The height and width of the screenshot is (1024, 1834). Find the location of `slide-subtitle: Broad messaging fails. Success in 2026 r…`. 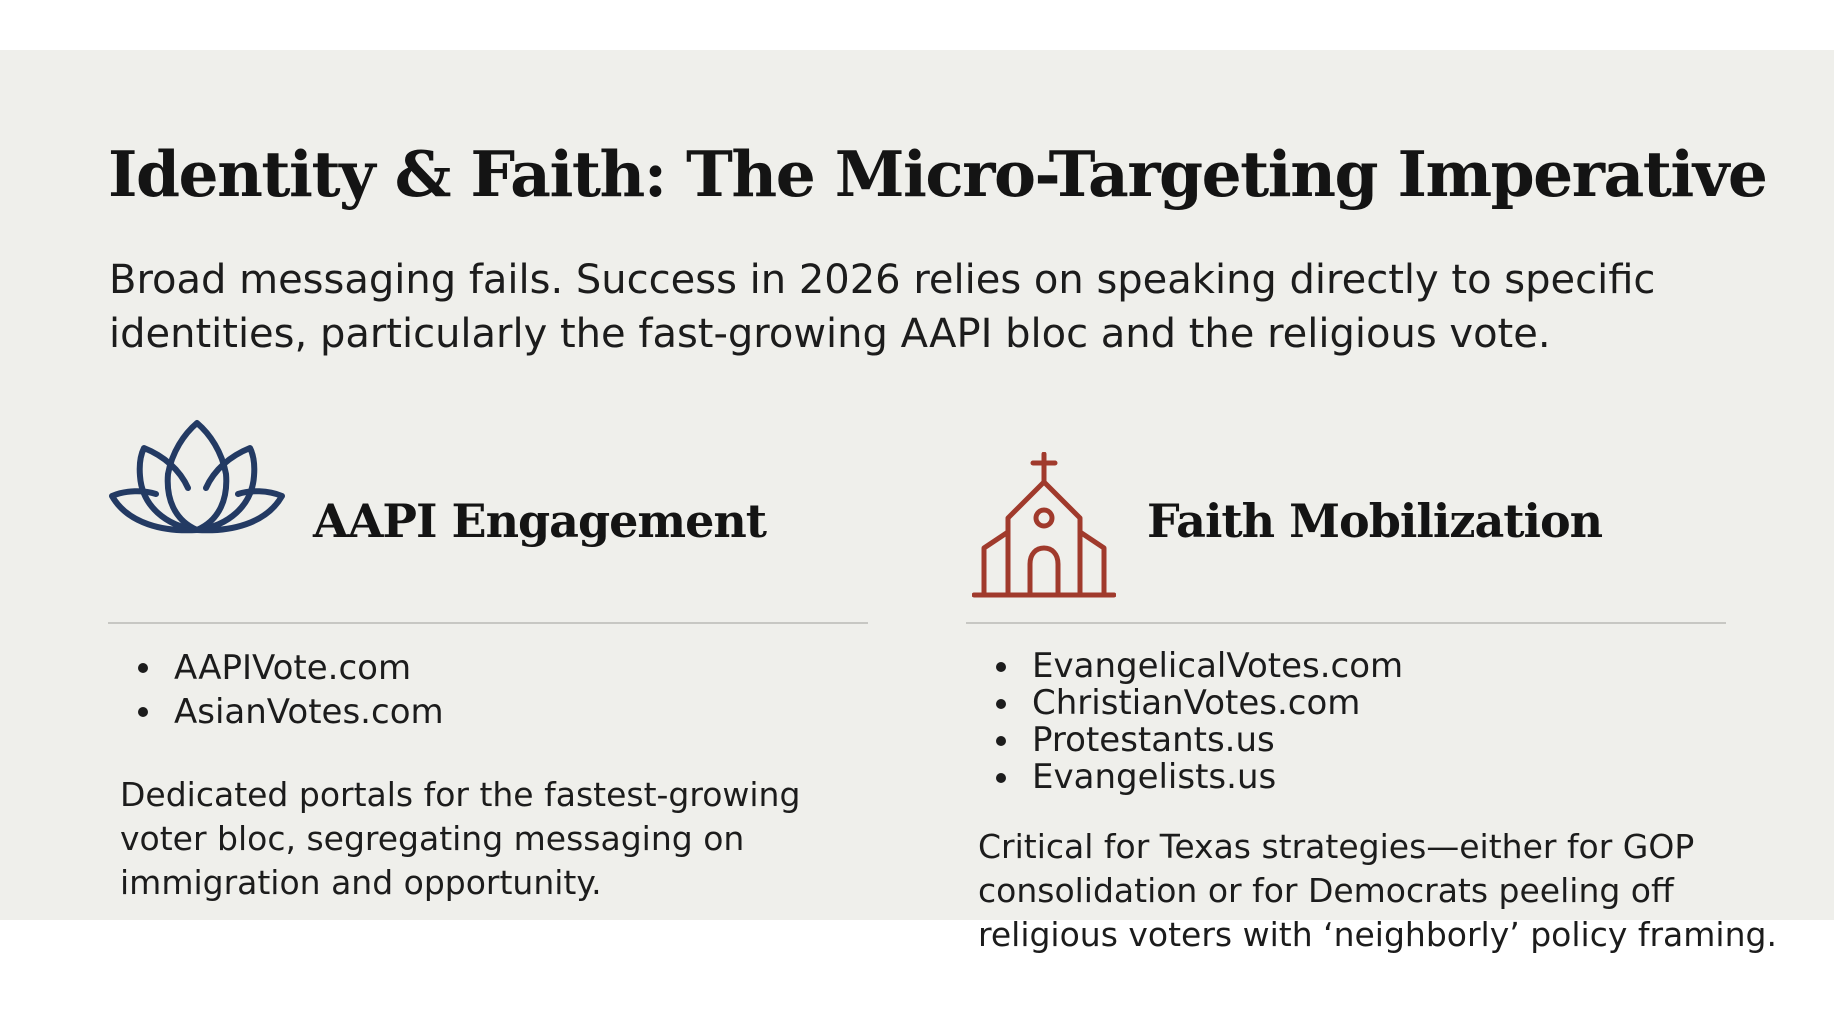

slide-subtitle: Broad messaging fails. Success in 2026 r… is located at coordinates (882, 307).